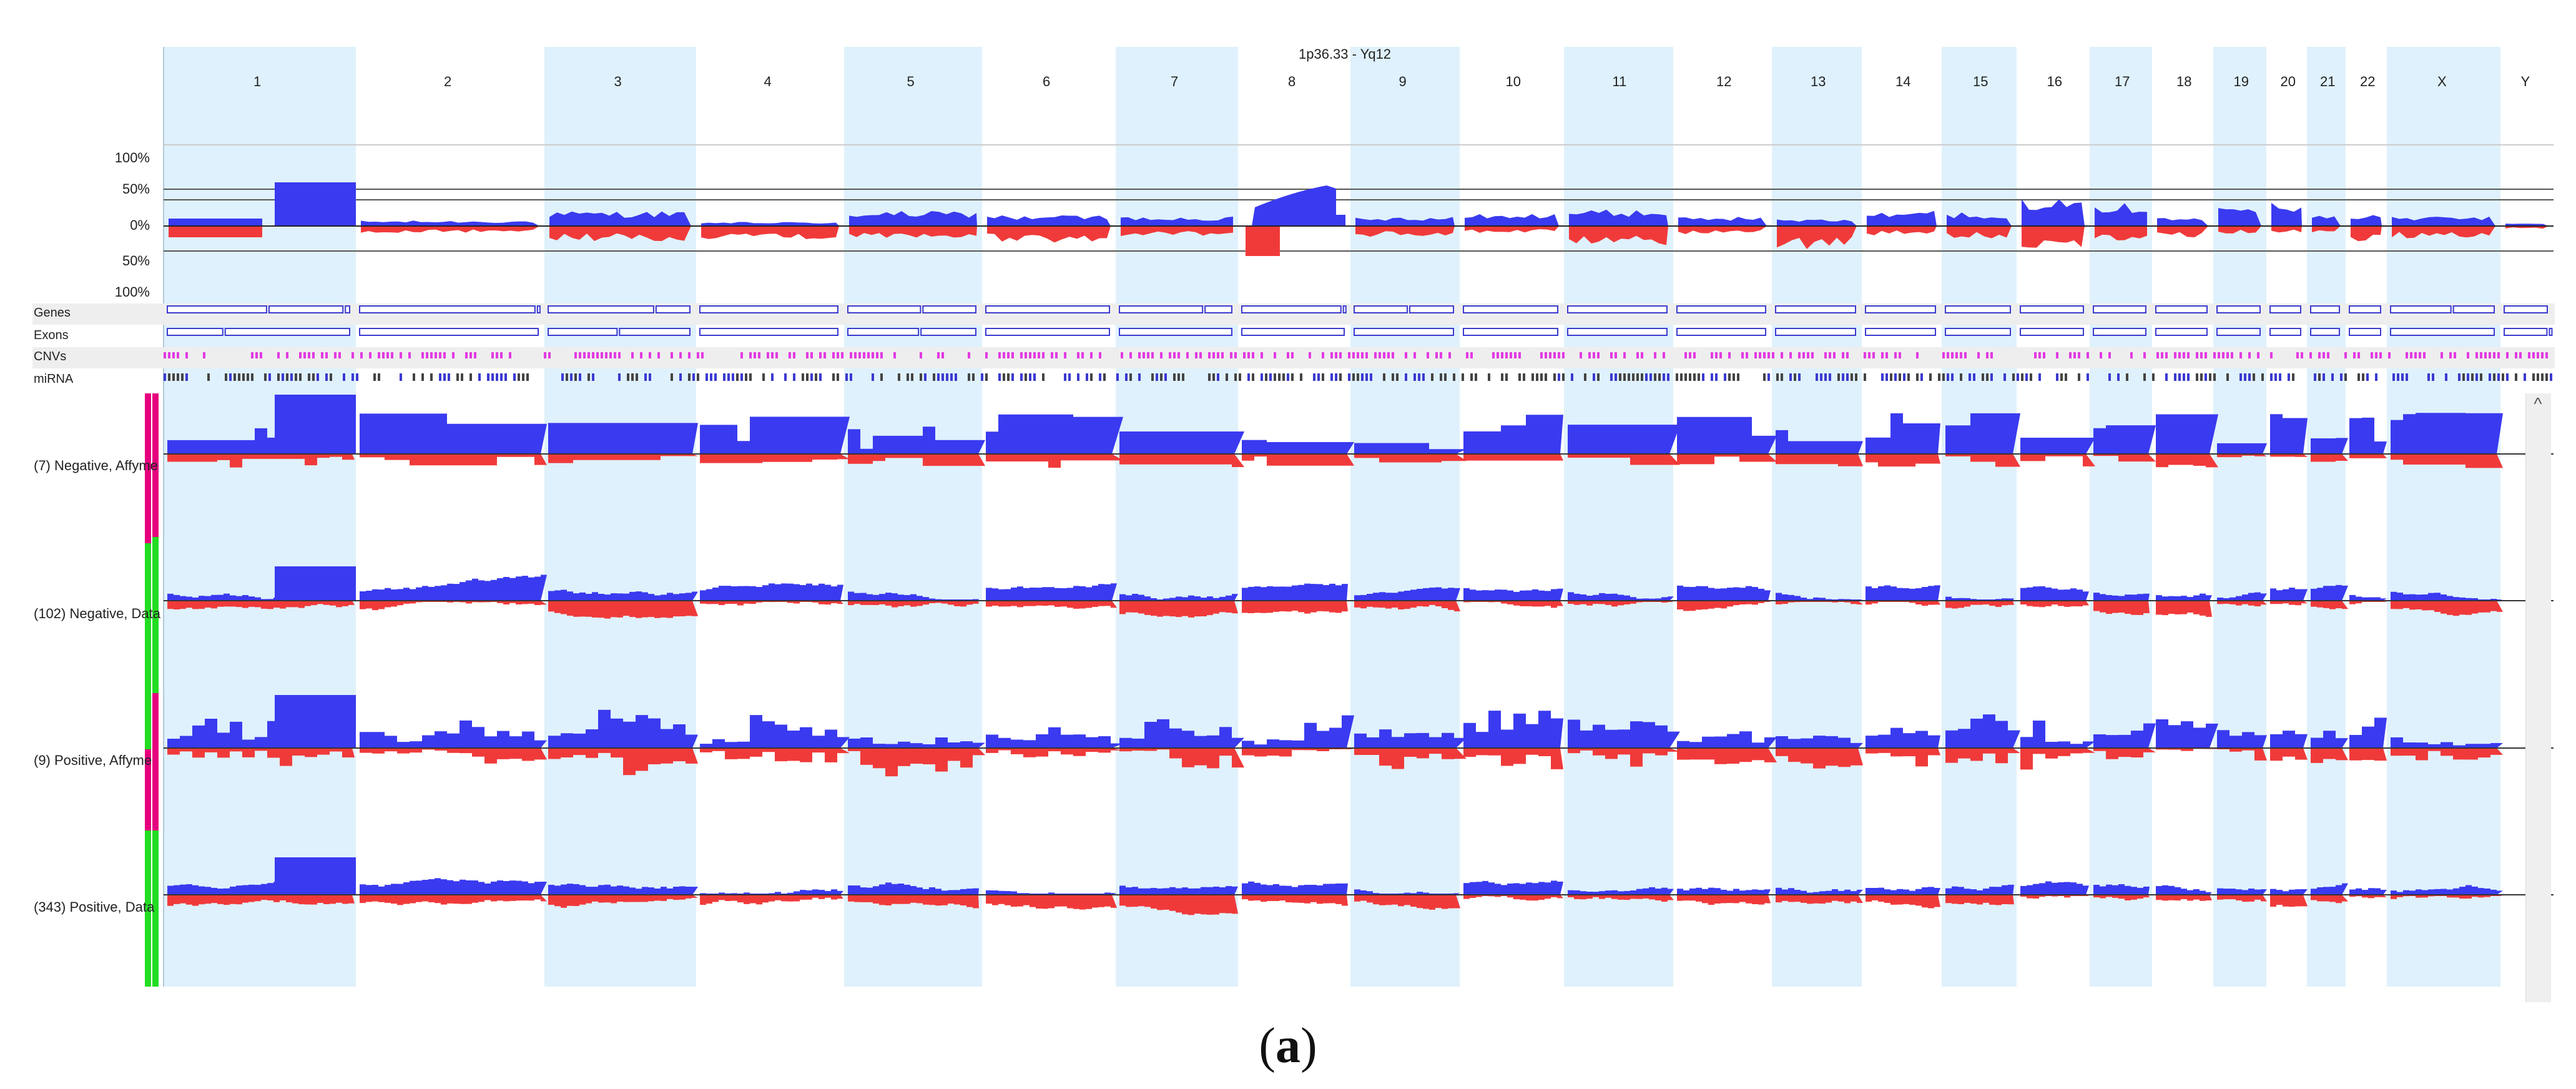 Image resolution: width=2576 pixels, height=1089 pixels. What do you see at coordinates (911, 81) in the screenshot?
I see `chromosome-label-5: 5` at bounding box center [911, 81].